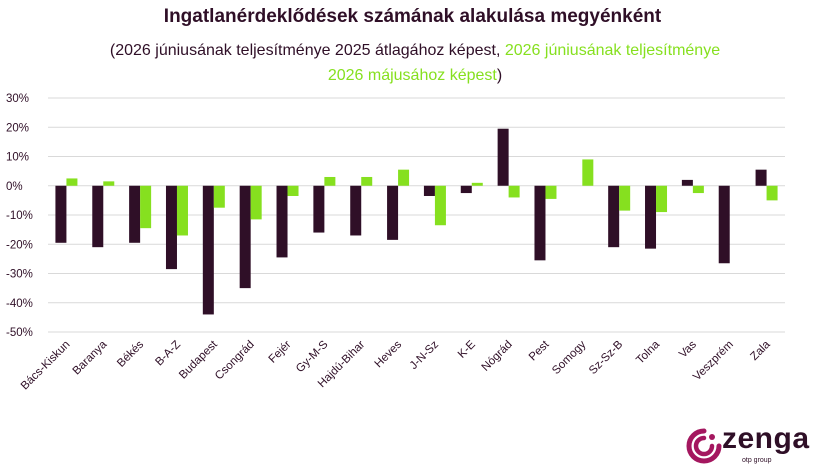  Describe the element at coordinates (688, 349) in the screenshot. I see `x-tick-label: Vas` at that location.